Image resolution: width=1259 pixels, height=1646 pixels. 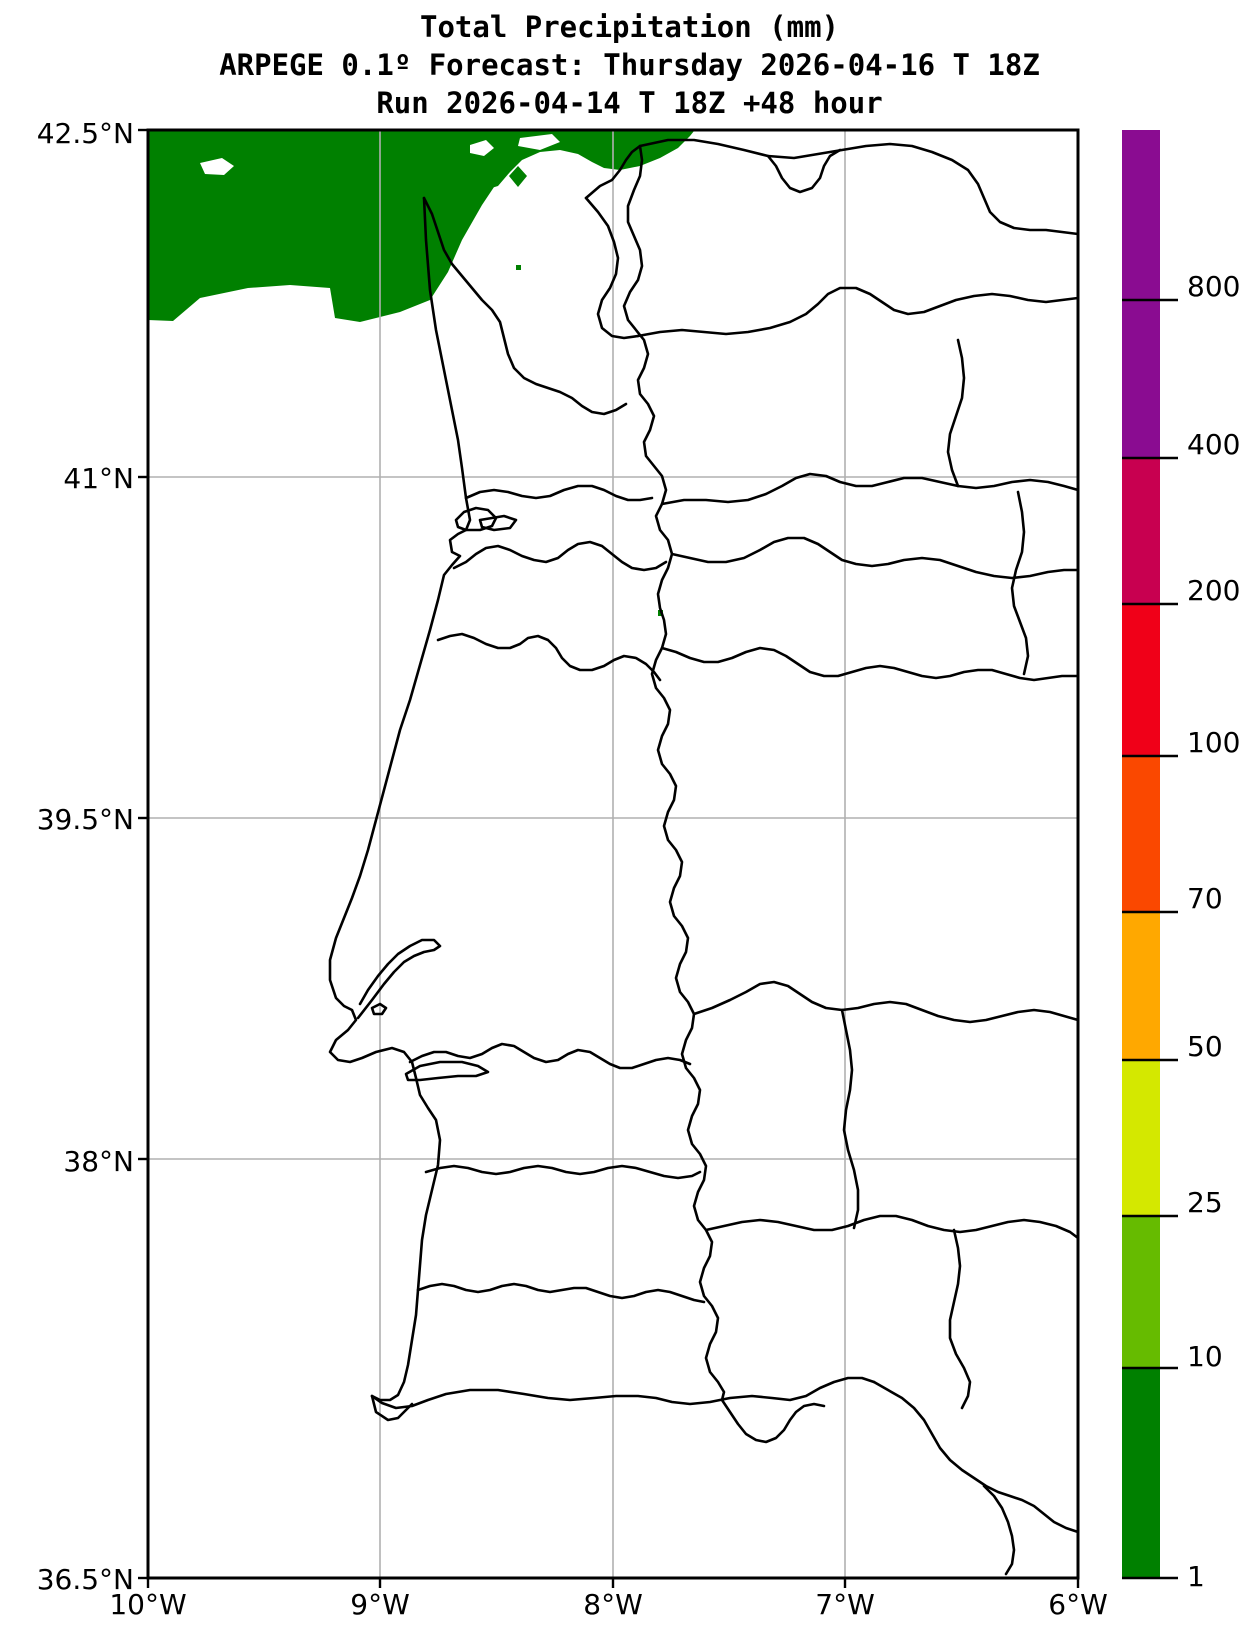 I want to click on x-tick-label-10W: 10°W, so click(x=148, y=1604).